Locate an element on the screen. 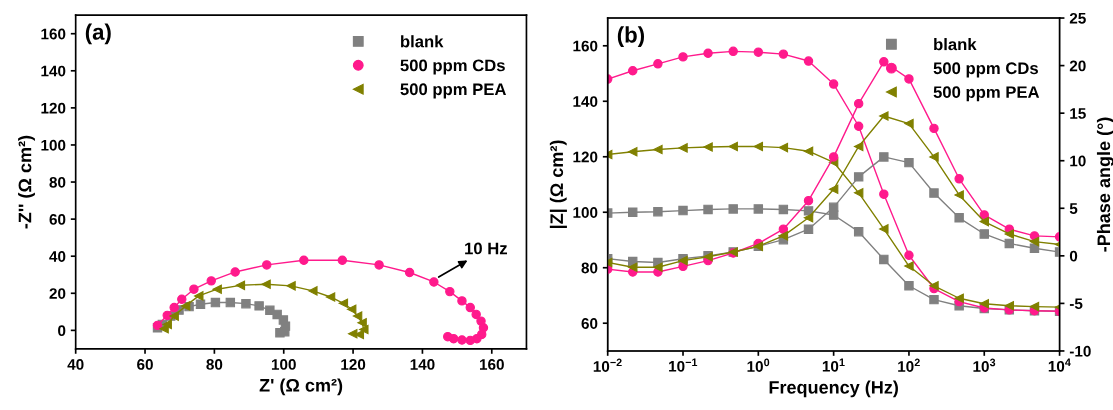 This screenshot has width=1113, height=410. x-tick-label: 120 is located at coordinates (353, 364).